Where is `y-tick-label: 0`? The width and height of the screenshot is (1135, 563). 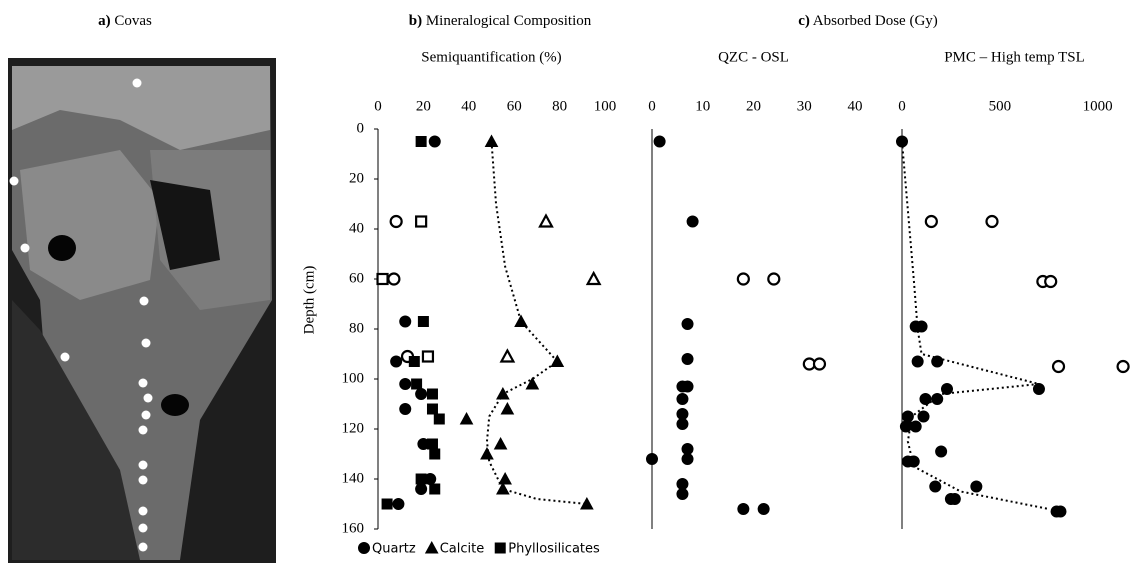 y-tick-label: 0 is located at coordinates (361, 128).